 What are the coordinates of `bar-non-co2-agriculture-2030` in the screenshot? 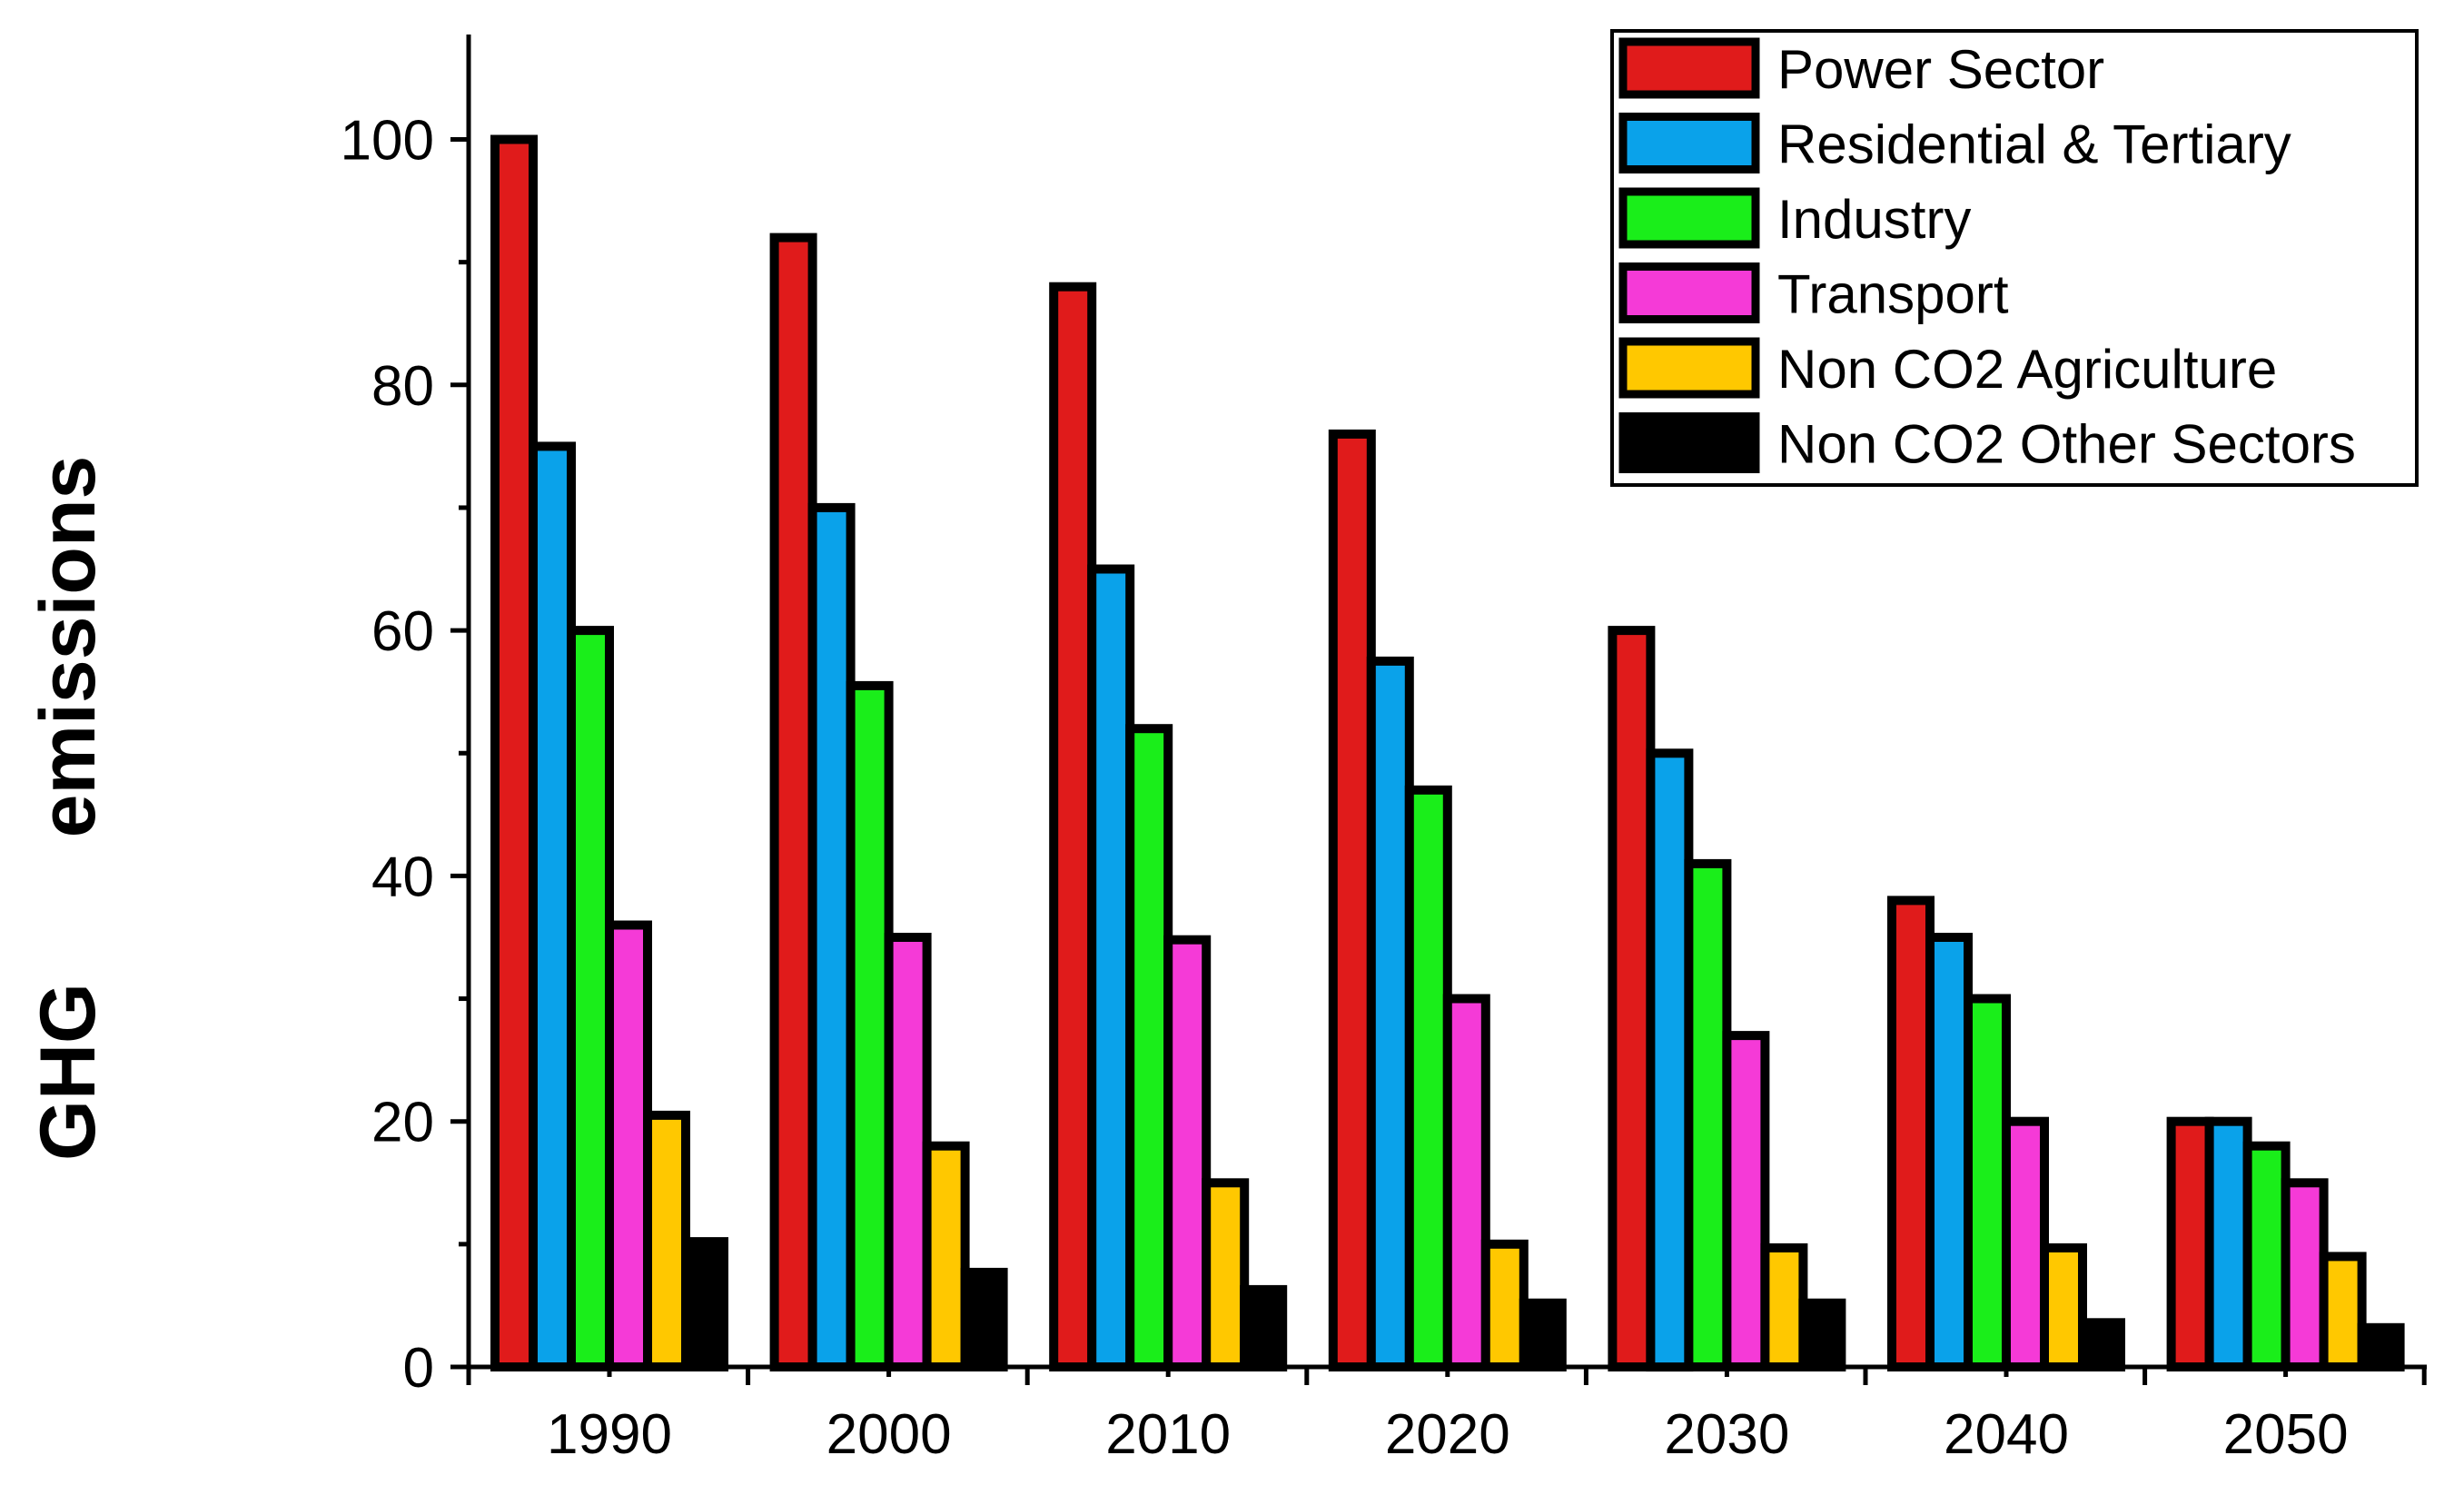 It's located at (1784, 1307).